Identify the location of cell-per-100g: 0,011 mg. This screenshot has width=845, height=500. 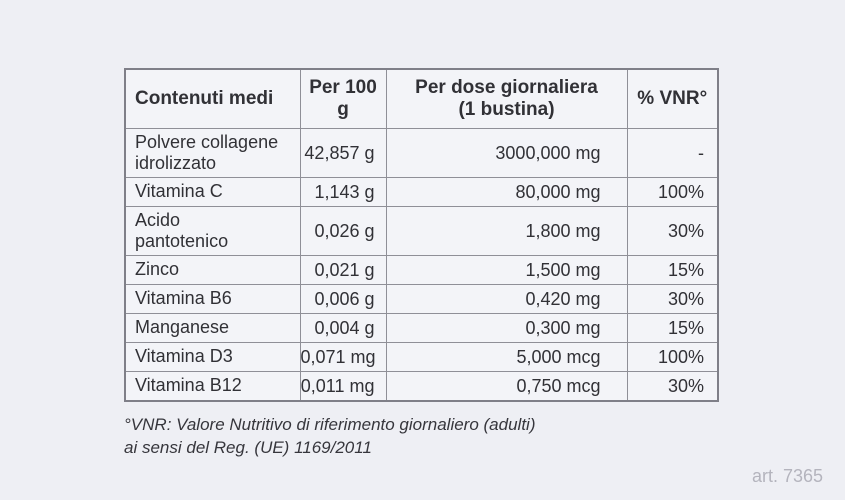
(343, 385).